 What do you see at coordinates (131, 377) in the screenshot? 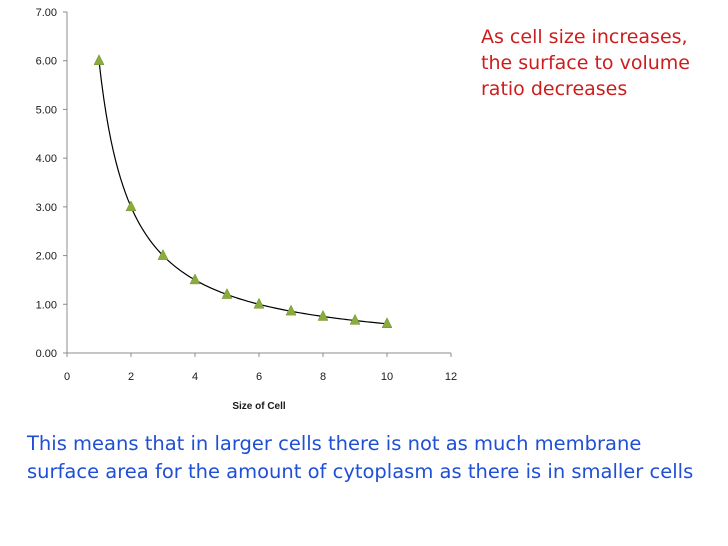
I see `x-tick-label: 2` at bounding box center [131, 377].